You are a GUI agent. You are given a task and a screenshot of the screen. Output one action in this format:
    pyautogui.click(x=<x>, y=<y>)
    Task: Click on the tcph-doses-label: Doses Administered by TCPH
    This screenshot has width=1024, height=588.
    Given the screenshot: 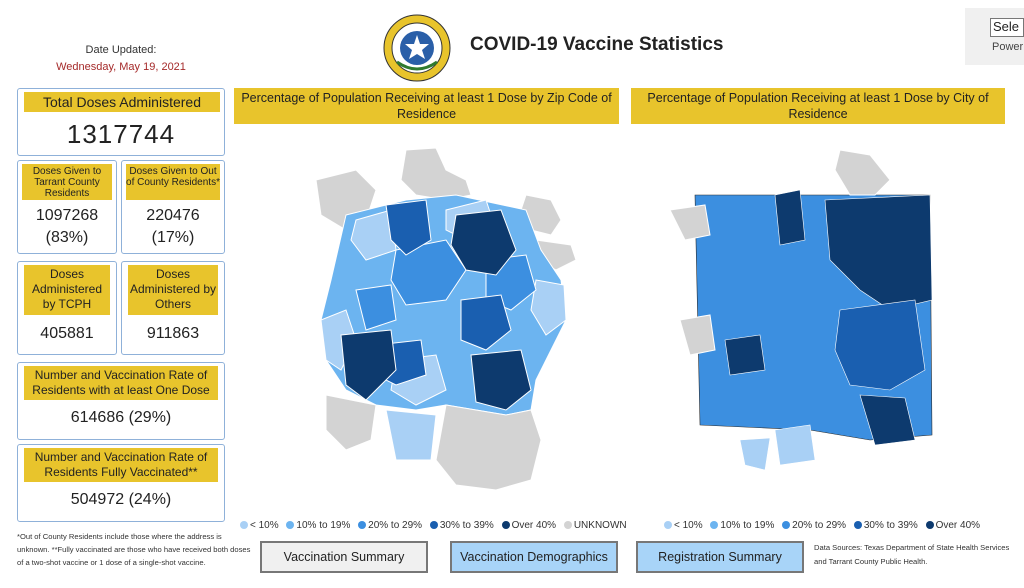 What is the action you would take?
    pyautogui.click(x=67, y=290)
    